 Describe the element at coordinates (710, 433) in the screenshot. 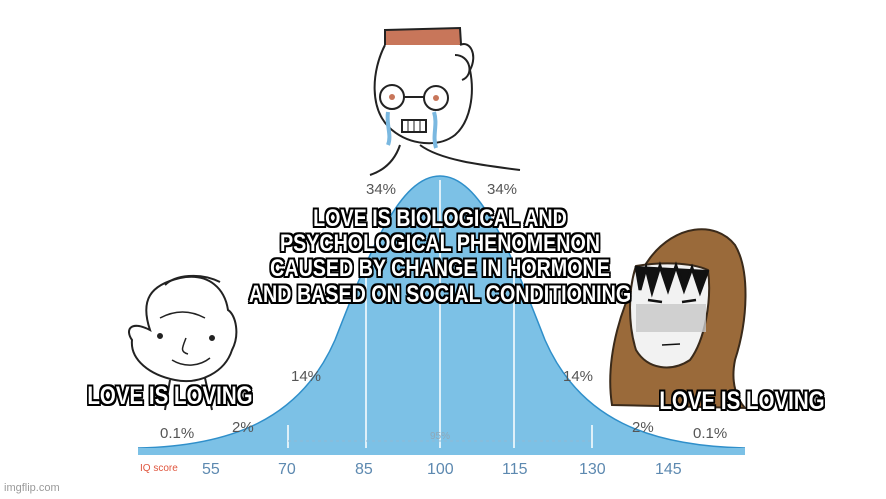

I see `pct-01-right: 0.1%` at that location.